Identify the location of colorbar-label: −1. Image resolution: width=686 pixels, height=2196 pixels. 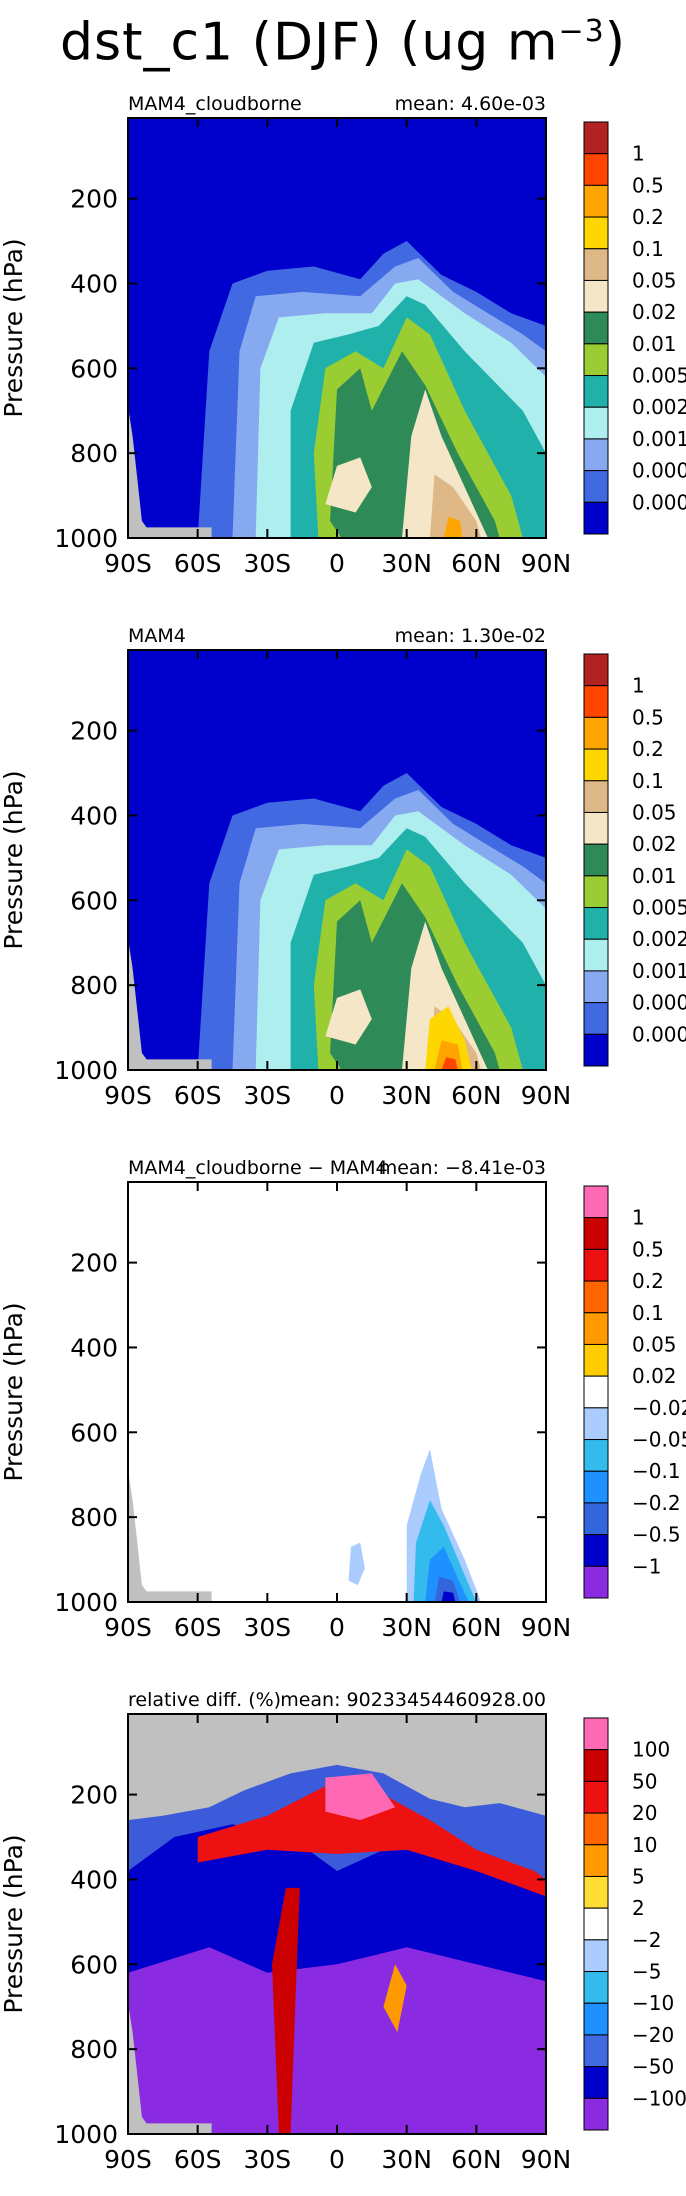
(646, 1566).